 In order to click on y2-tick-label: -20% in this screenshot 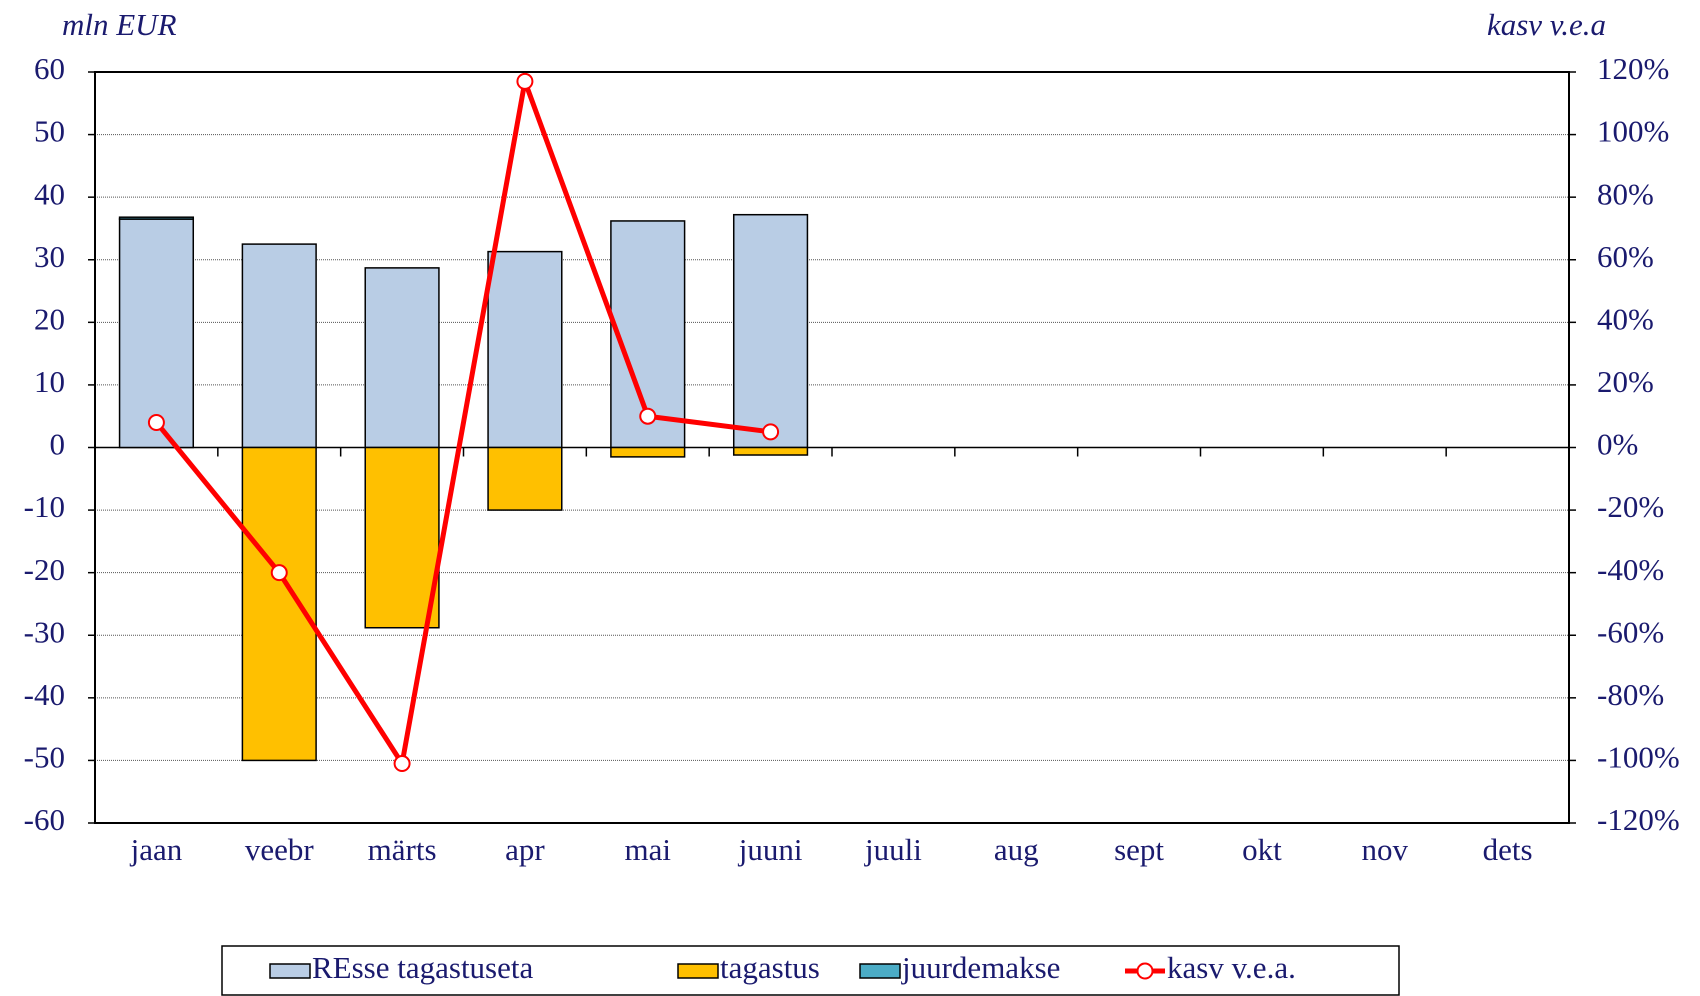, I will do `click(1630, 506)`.